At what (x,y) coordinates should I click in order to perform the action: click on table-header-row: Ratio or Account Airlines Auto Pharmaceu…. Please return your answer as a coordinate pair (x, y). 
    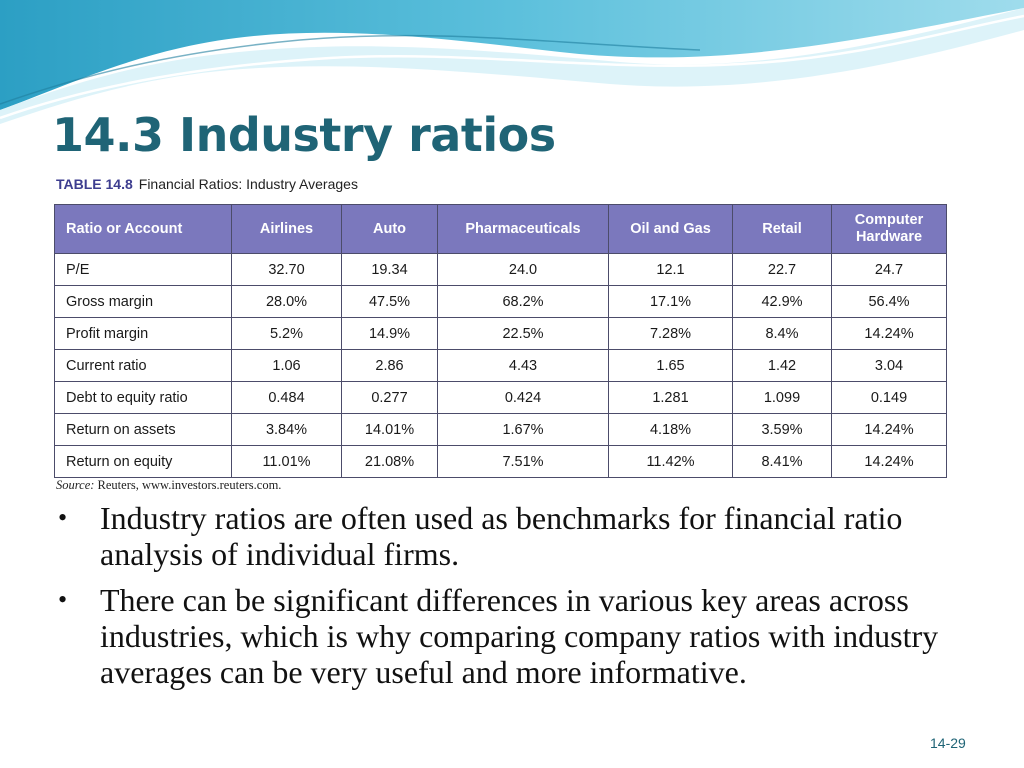
    Looking at the image, I should click on (500, 229).